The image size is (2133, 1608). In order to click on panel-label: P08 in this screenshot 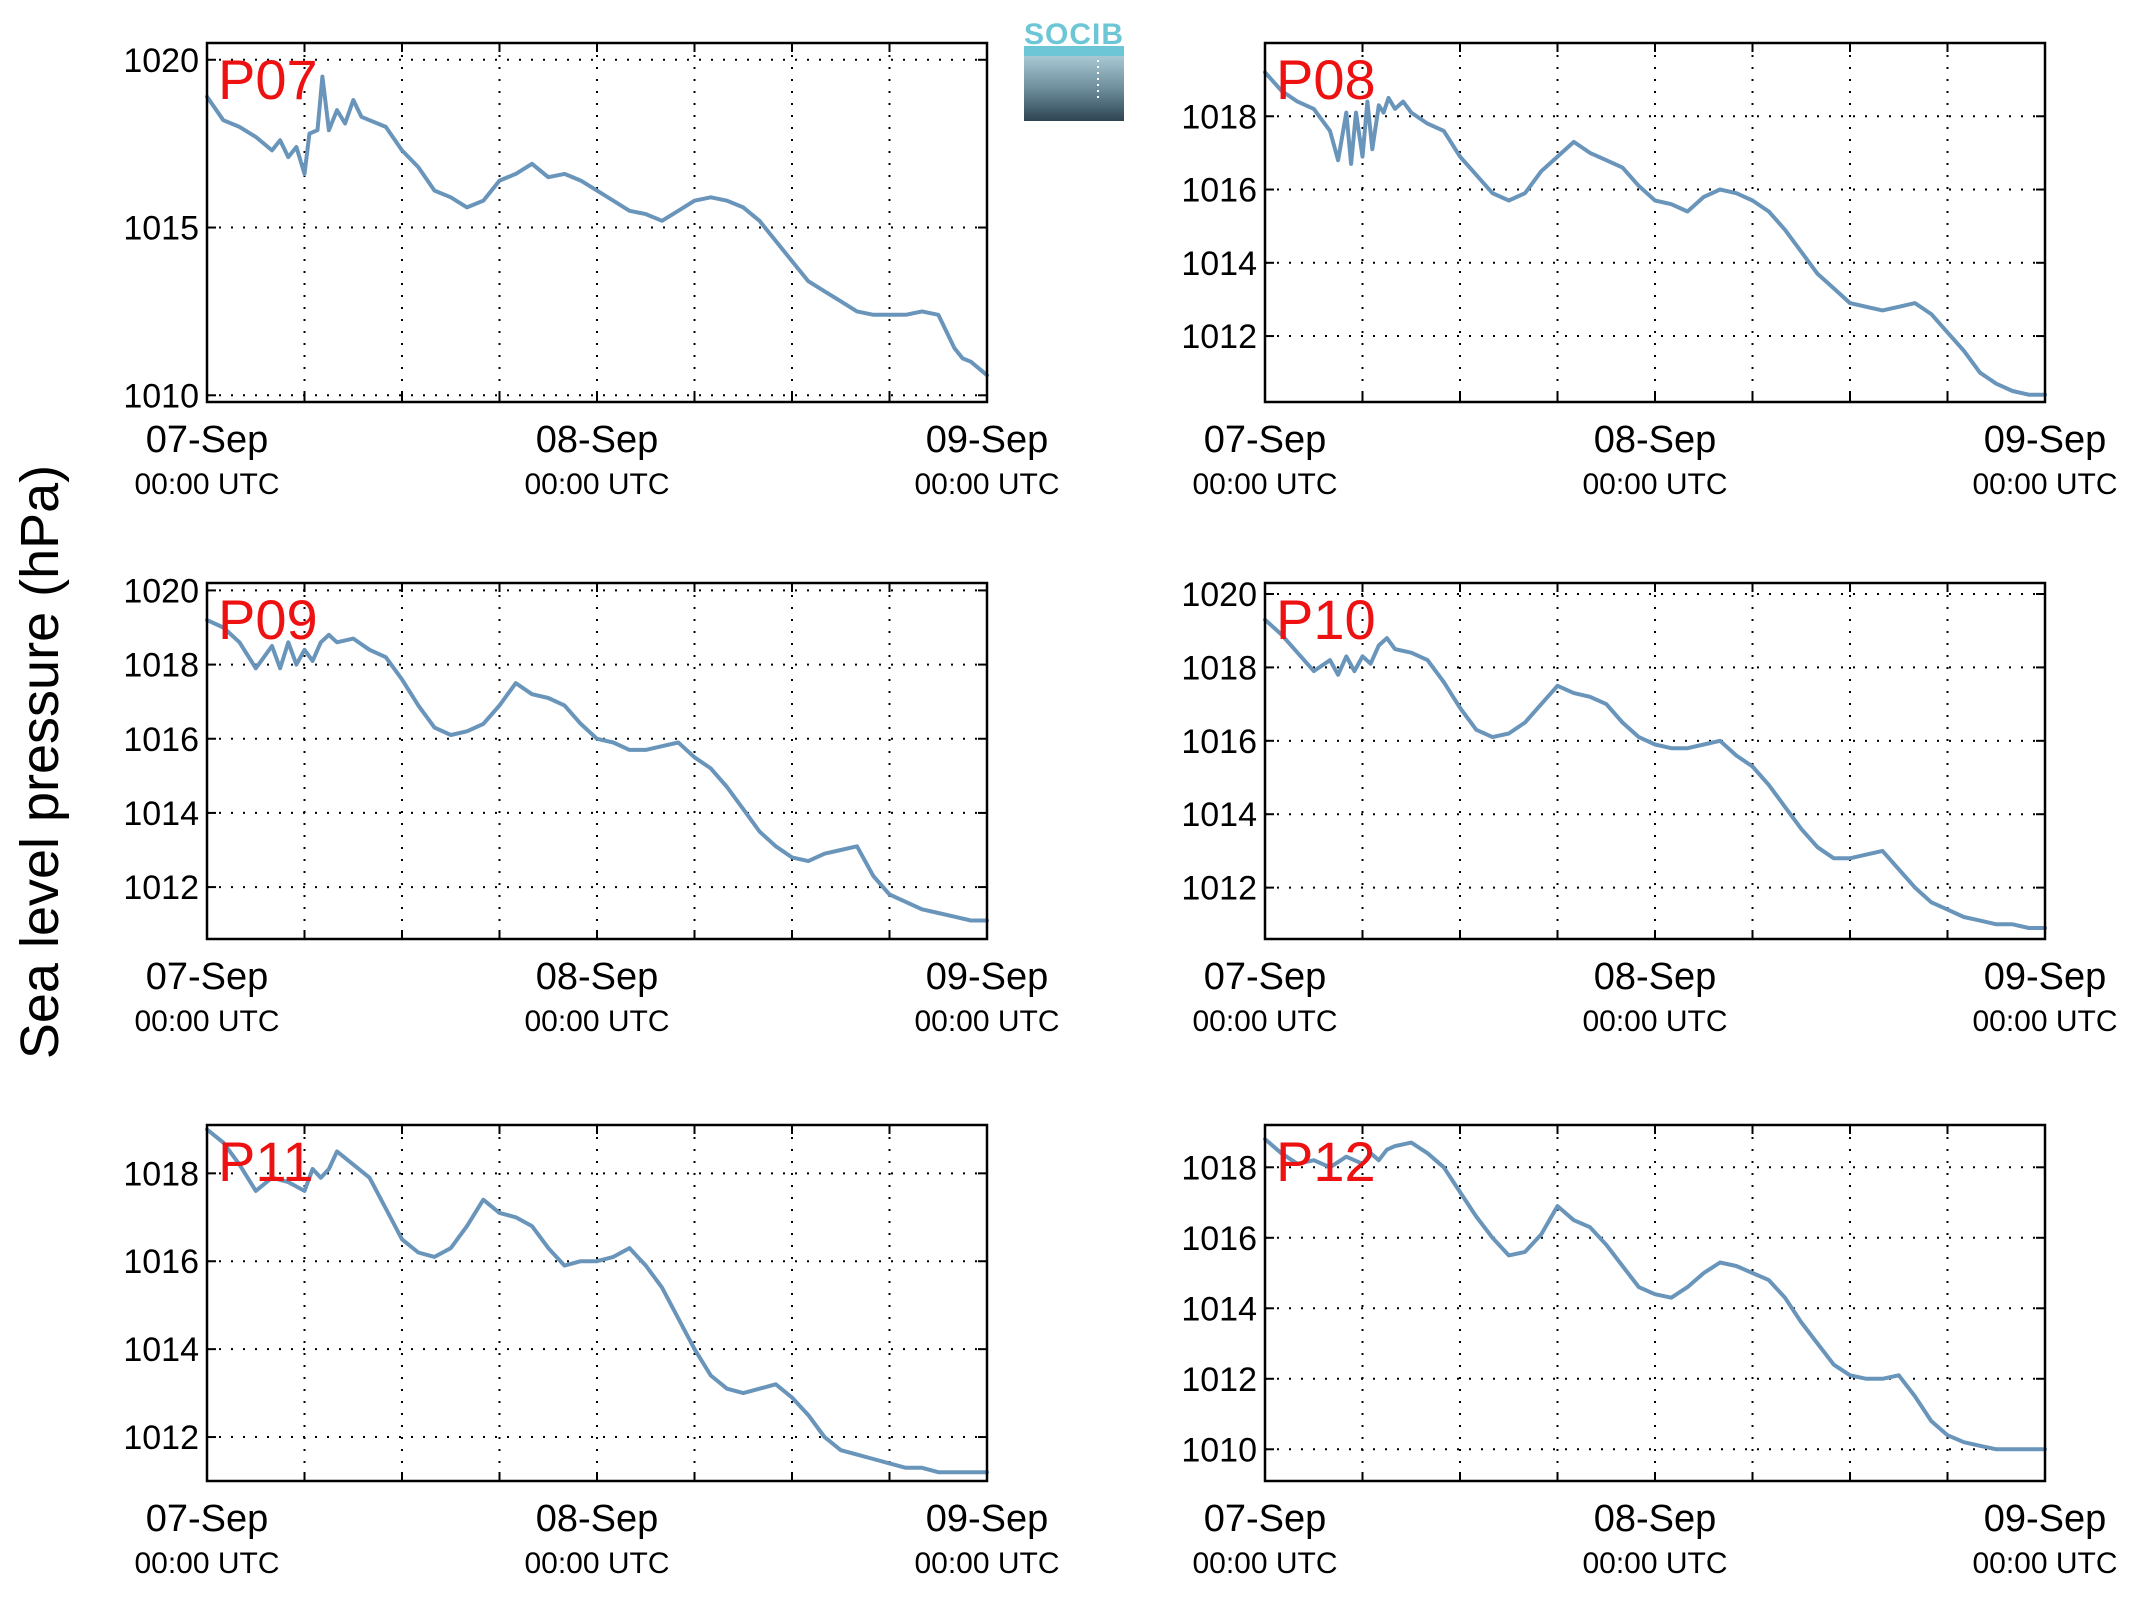, I will do `click(1326, 79)`.